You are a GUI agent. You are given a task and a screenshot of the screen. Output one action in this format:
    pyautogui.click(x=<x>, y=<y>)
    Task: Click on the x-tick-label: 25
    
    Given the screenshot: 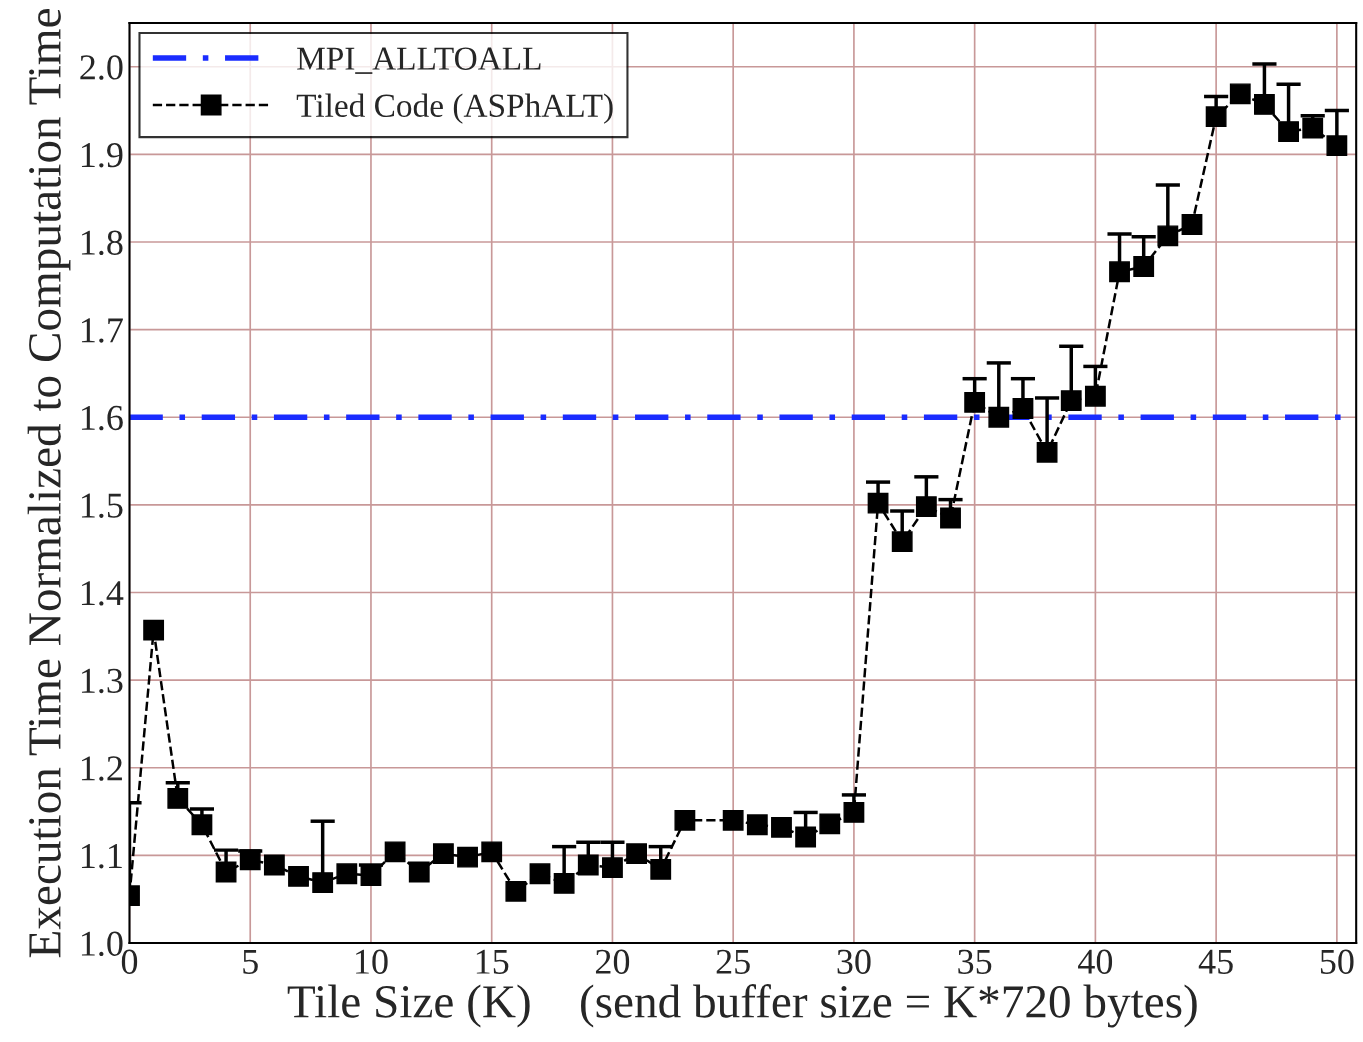 What is the action you would take?
    pyautogui.click(x=733, y=961)
    